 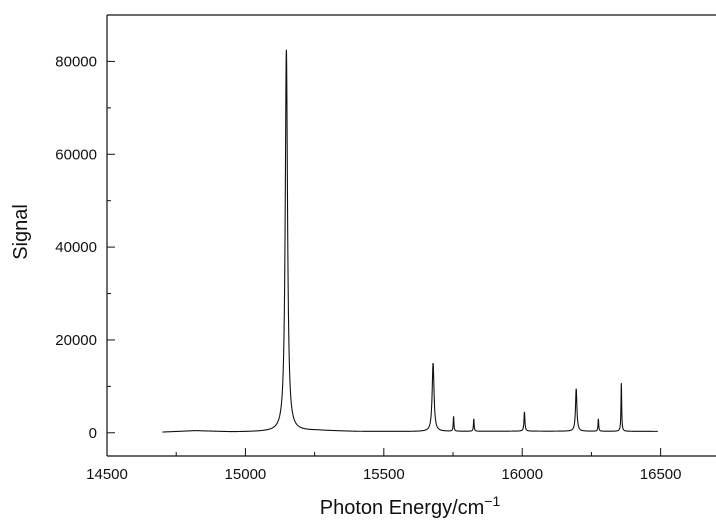 What do you see at coordinates (107, 474) in the screenshot?
I see `x-tick-label: 14500` at bounding box center [107, 474].